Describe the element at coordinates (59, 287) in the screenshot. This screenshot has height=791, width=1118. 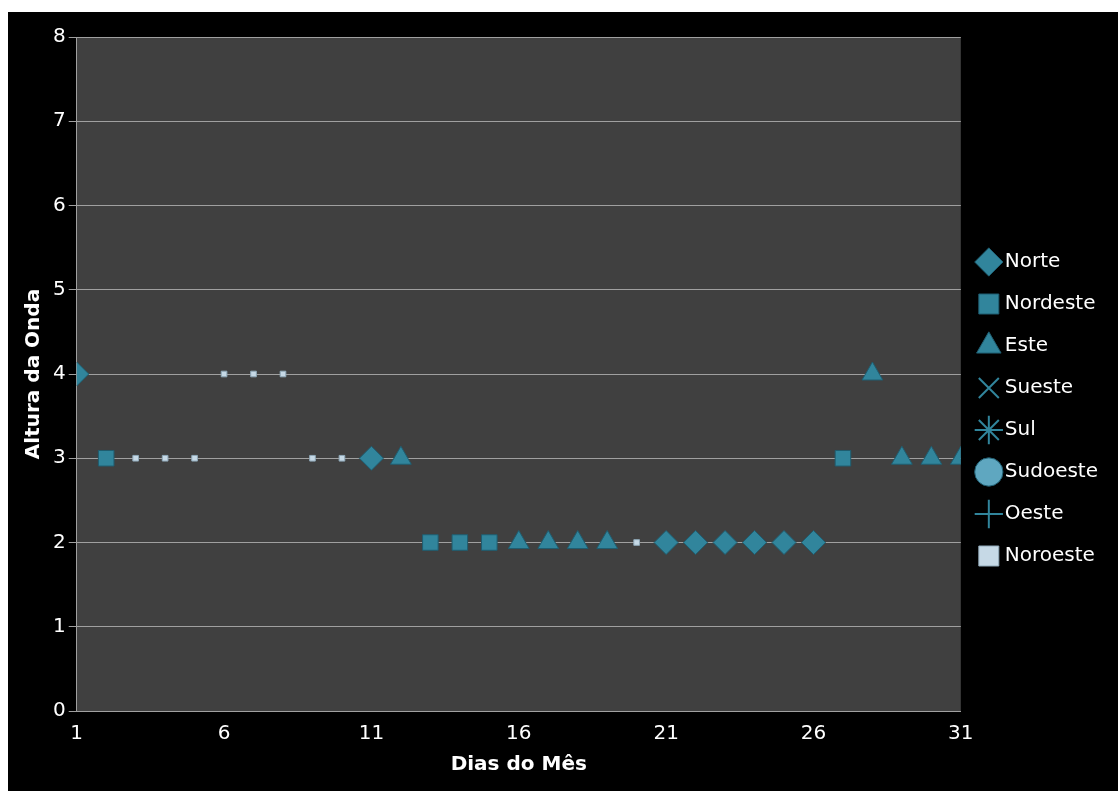
I see `y-tick-label: 5` at that location.